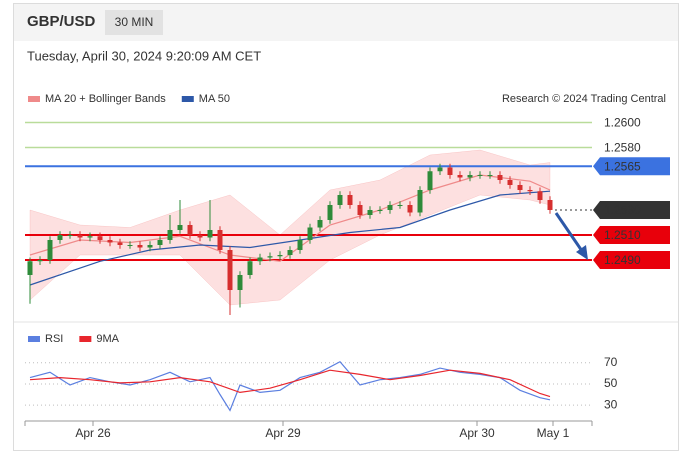 The width and height of the screenshot is (692, 465). I want to click on level-label: 1.2510, so click(622, 235).